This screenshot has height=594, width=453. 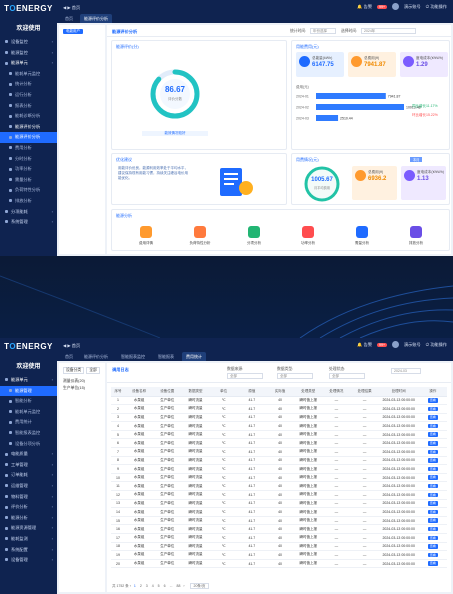 What do you see at coordinates (74, 388) in the screenshot?
I see `tree-node: 生产单位(15)` at bounding box center [74, 388].